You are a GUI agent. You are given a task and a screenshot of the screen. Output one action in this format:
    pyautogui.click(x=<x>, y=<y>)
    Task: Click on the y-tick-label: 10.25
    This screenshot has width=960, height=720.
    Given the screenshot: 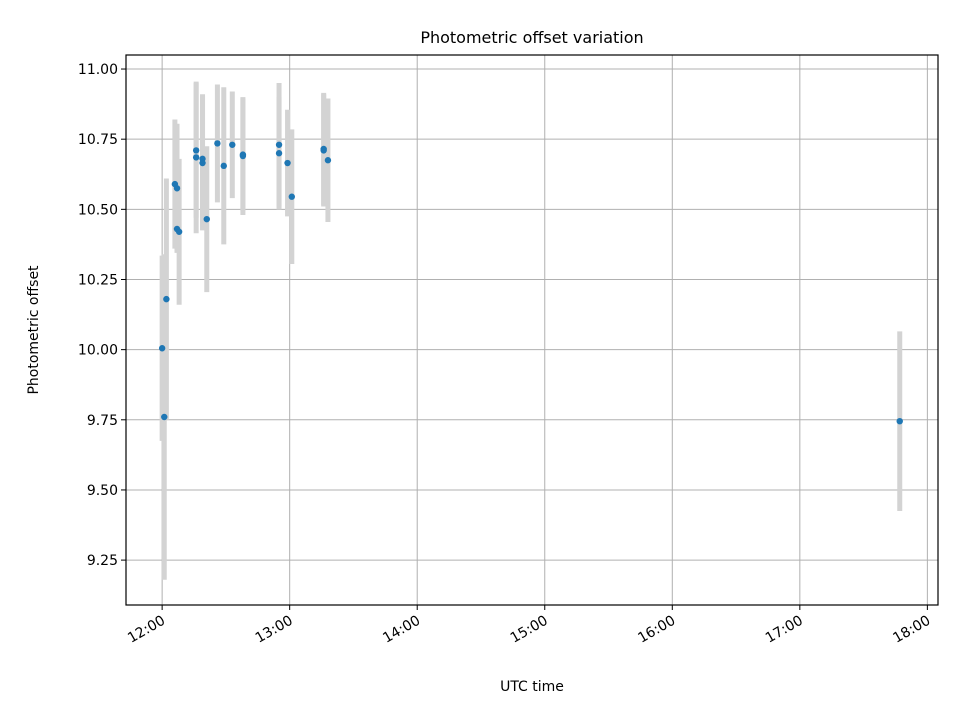 What is the action you would take?
    pyautogui.click(x=98, y=280)
    